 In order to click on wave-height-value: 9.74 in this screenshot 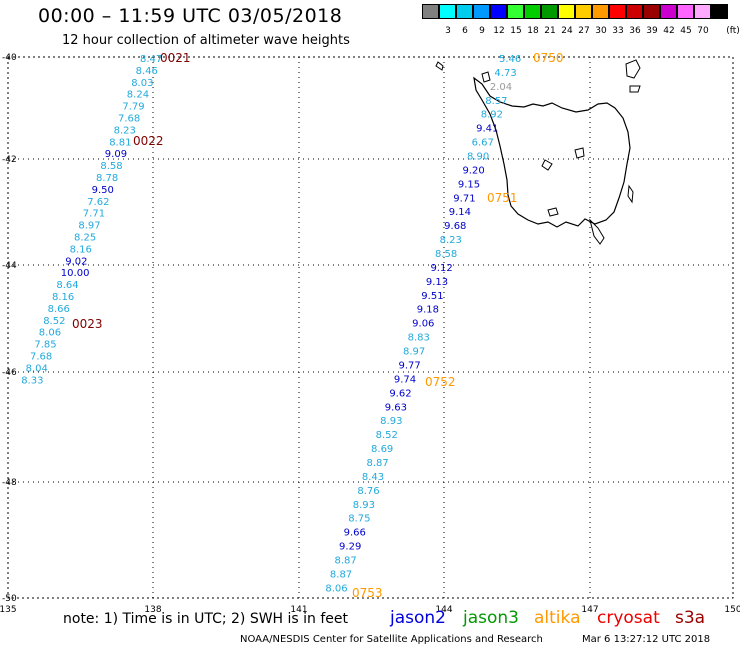, I will do `click(405, 379)`.